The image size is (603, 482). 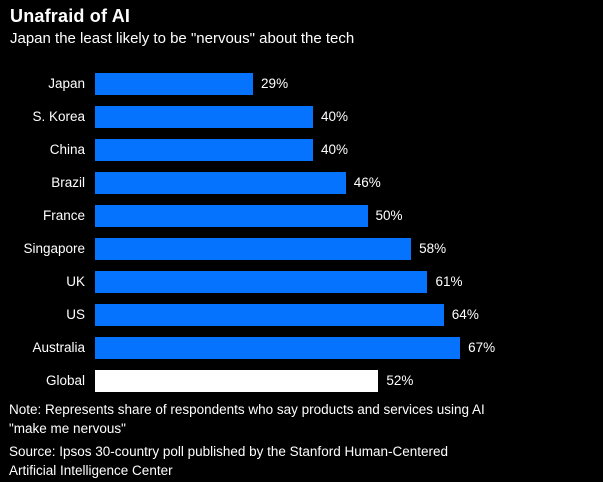 What do you see at coordinates (389, 215) in the screenshot?
I see `value-label: 50%` at bounding box center [389, 215].